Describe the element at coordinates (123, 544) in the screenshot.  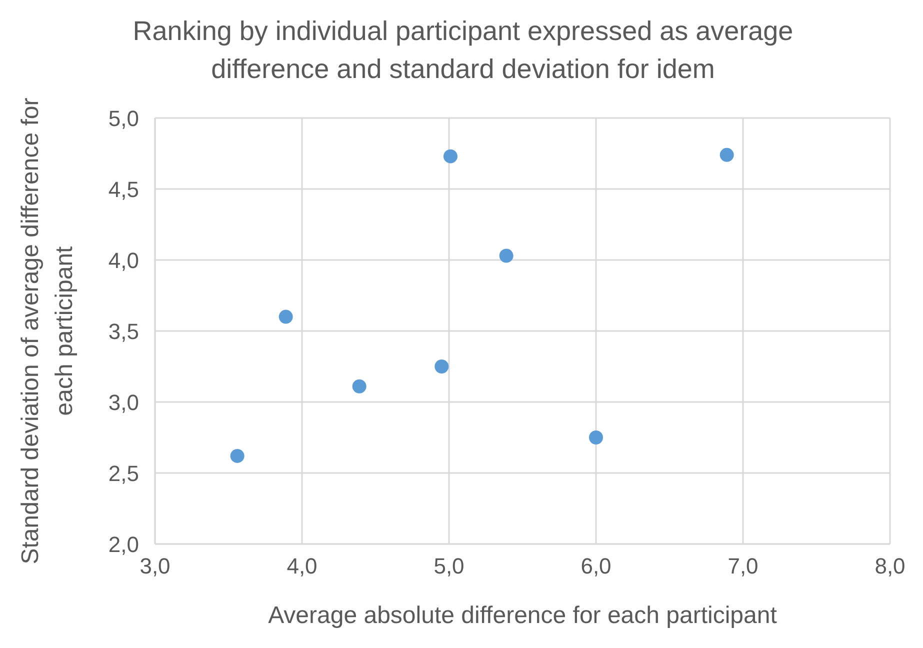
I see `y-tick-label: 2,0` at that location.